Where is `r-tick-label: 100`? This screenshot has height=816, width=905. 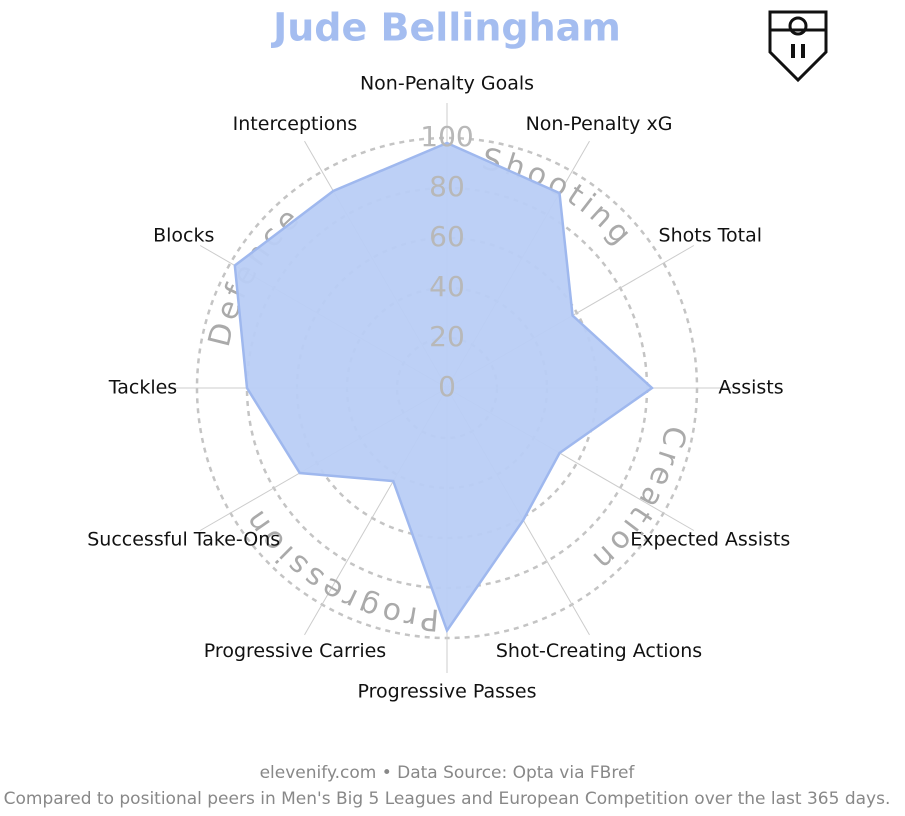
r-tick-label: 100 is located at coordinates (446, 136).